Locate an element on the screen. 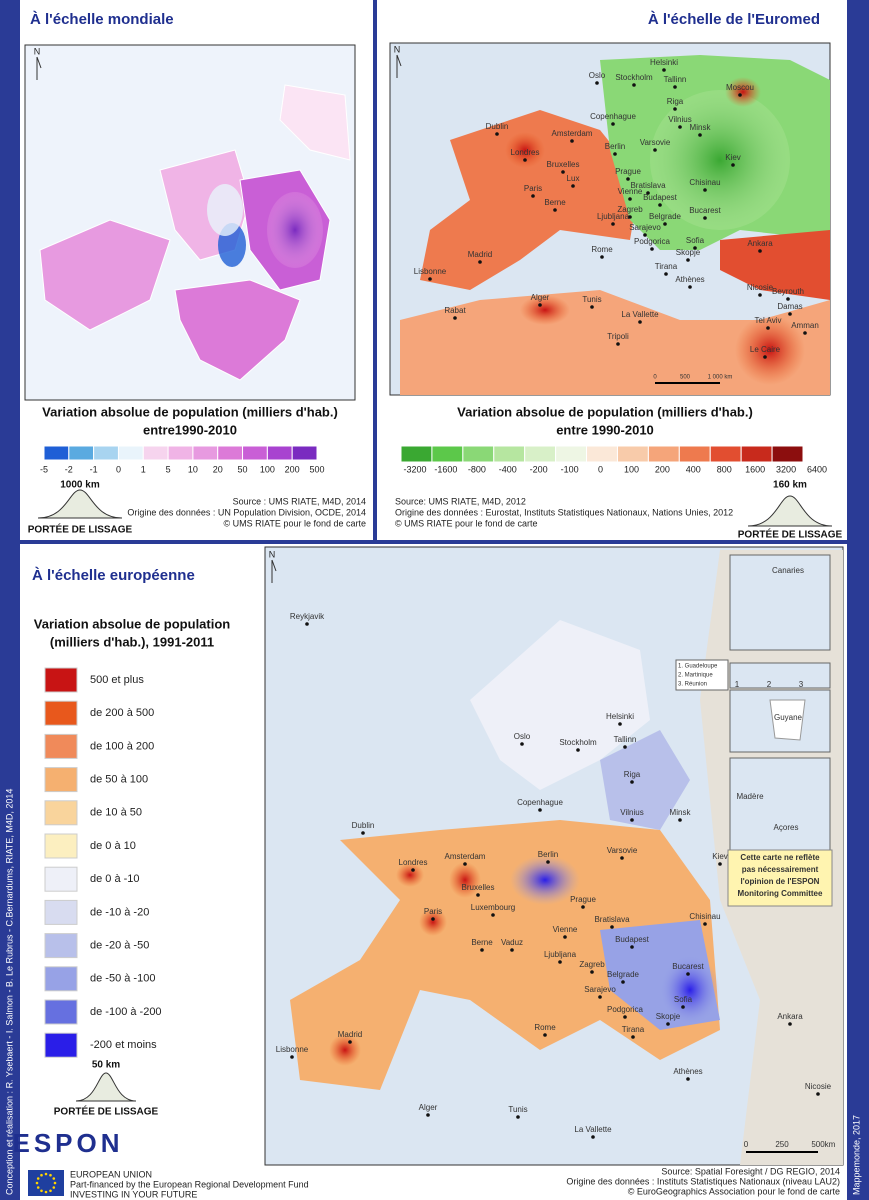 This screenshot has width=869, height=1200. text: La Vallette is located at coordinates (593, 1129).